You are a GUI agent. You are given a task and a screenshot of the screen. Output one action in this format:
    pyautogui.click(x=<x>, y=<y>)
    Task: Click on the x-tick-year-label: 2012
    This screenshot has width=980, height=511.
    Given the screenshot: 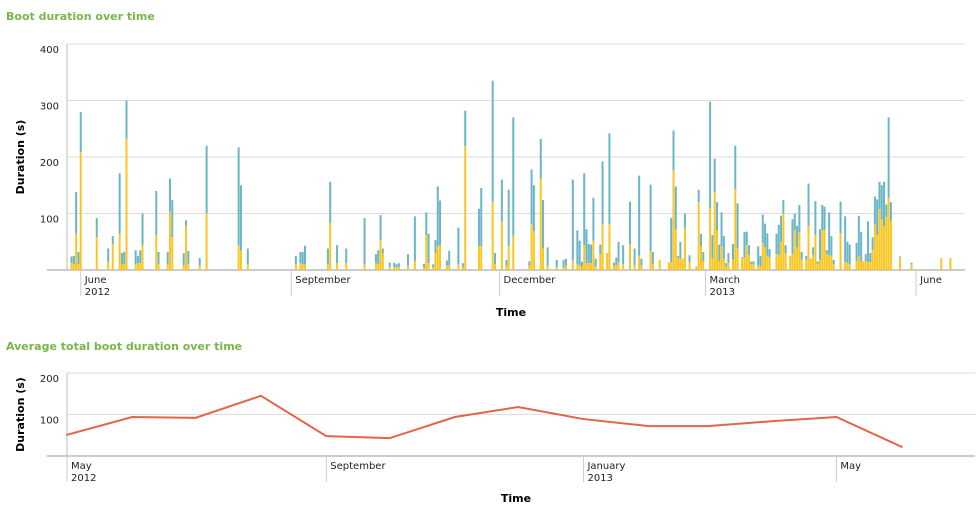 What is the action you would take?
    pyautogui.click(x=83, y=478)
    